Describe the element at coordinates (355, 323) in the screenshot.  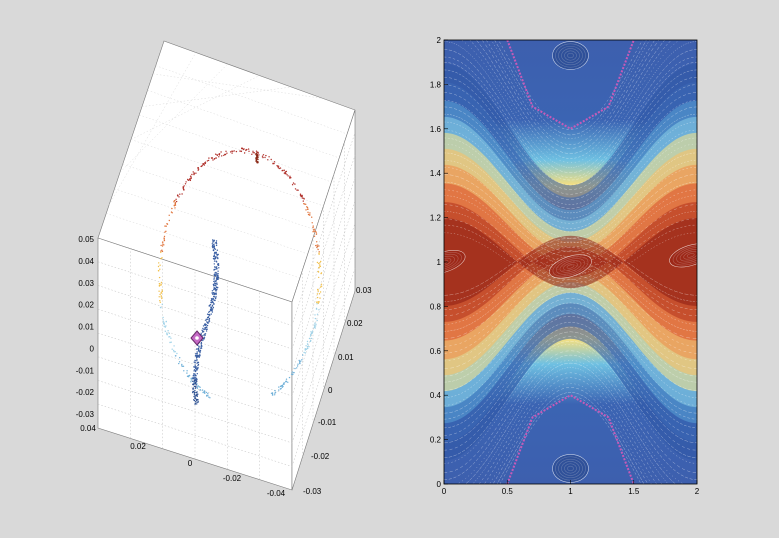
I see `y-tick-label: 0.02` at that location.